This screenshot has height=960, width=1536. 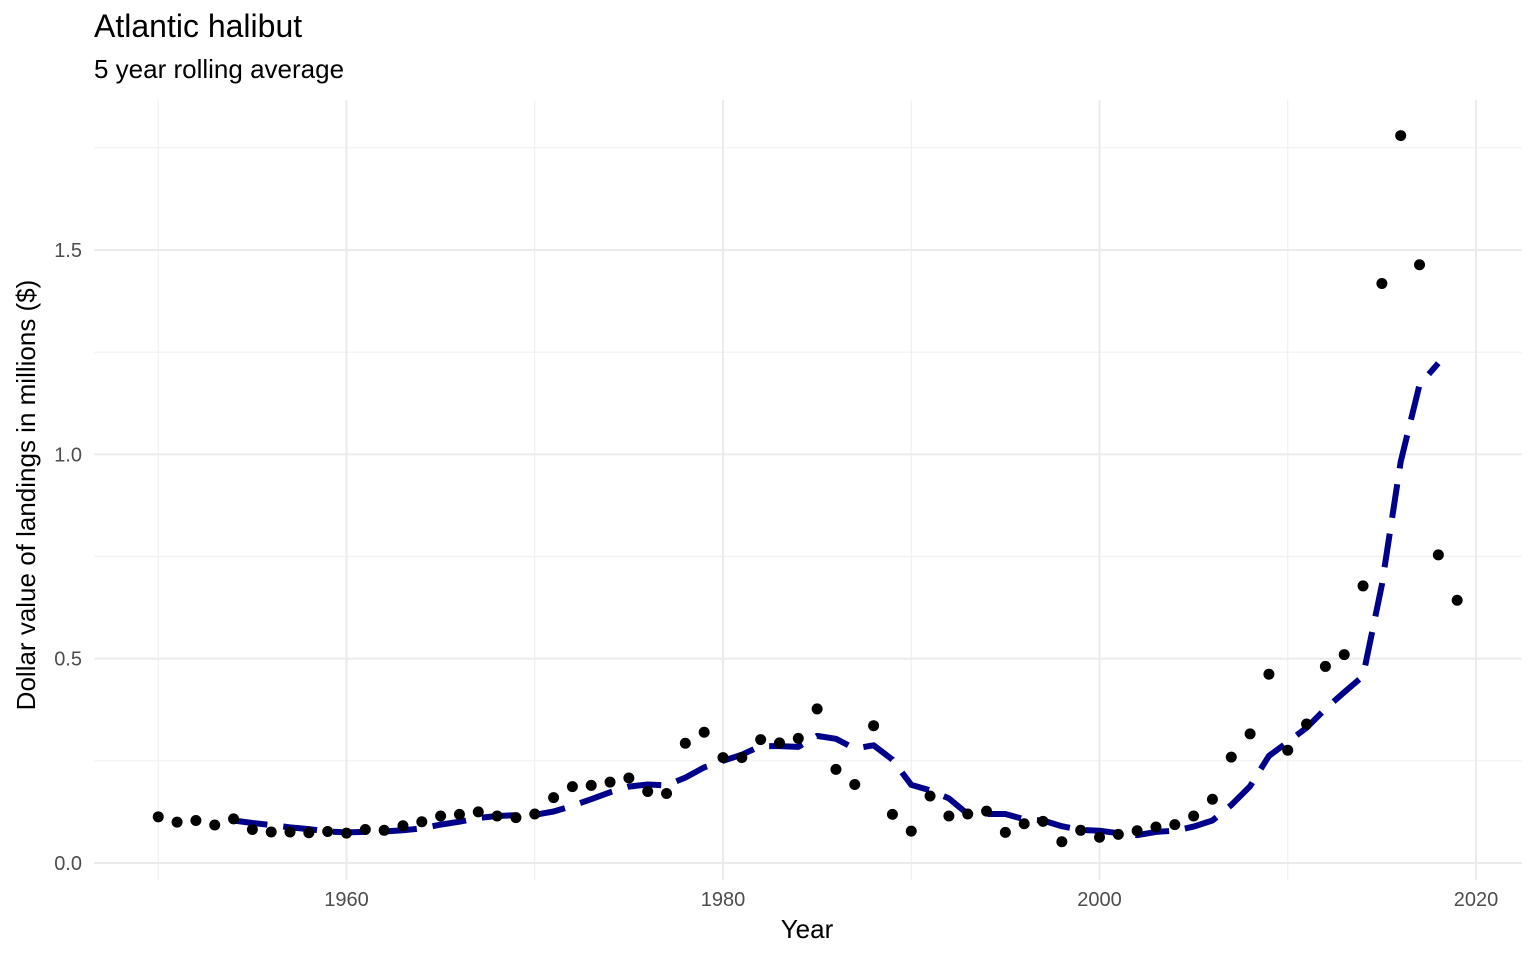 I want to click on y-tick-label: 1.0, so click(x=68, y=455).